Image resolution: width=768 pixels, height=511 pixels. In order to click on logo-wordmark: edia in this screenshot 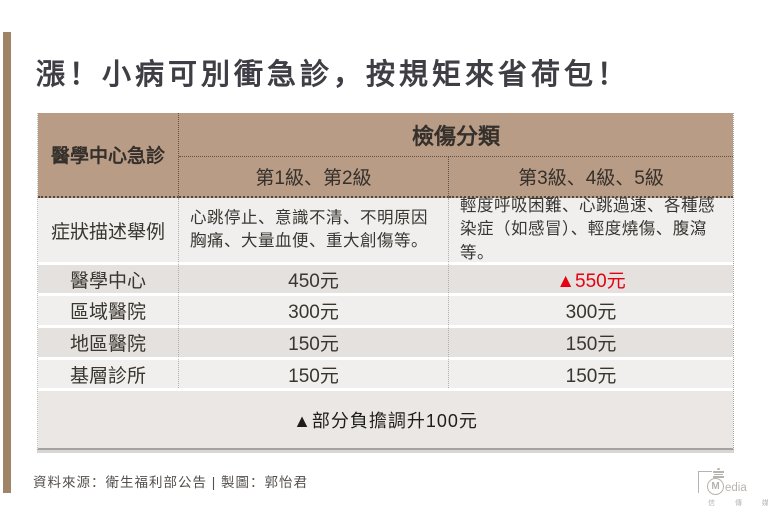, I will do `click(736, 488)`.